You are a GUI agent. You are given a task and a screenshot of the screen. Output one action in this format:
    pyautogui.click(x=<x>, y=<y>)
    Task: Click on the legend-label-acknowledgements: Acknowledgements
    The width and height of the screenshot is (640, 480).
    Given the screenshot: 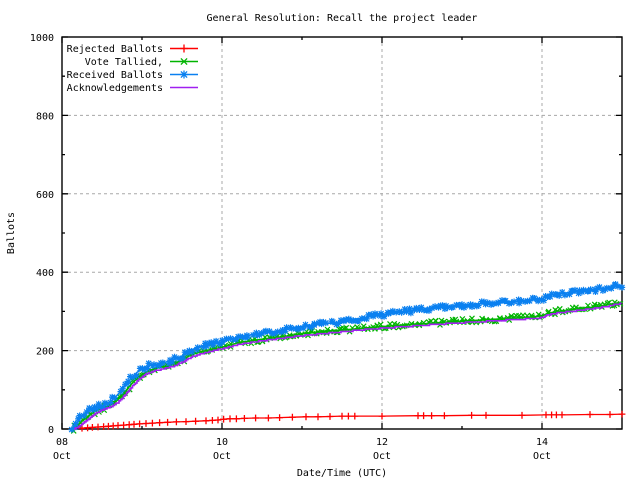 What is the action you would take?
    pyautogui.click(x=115, y=88)
    